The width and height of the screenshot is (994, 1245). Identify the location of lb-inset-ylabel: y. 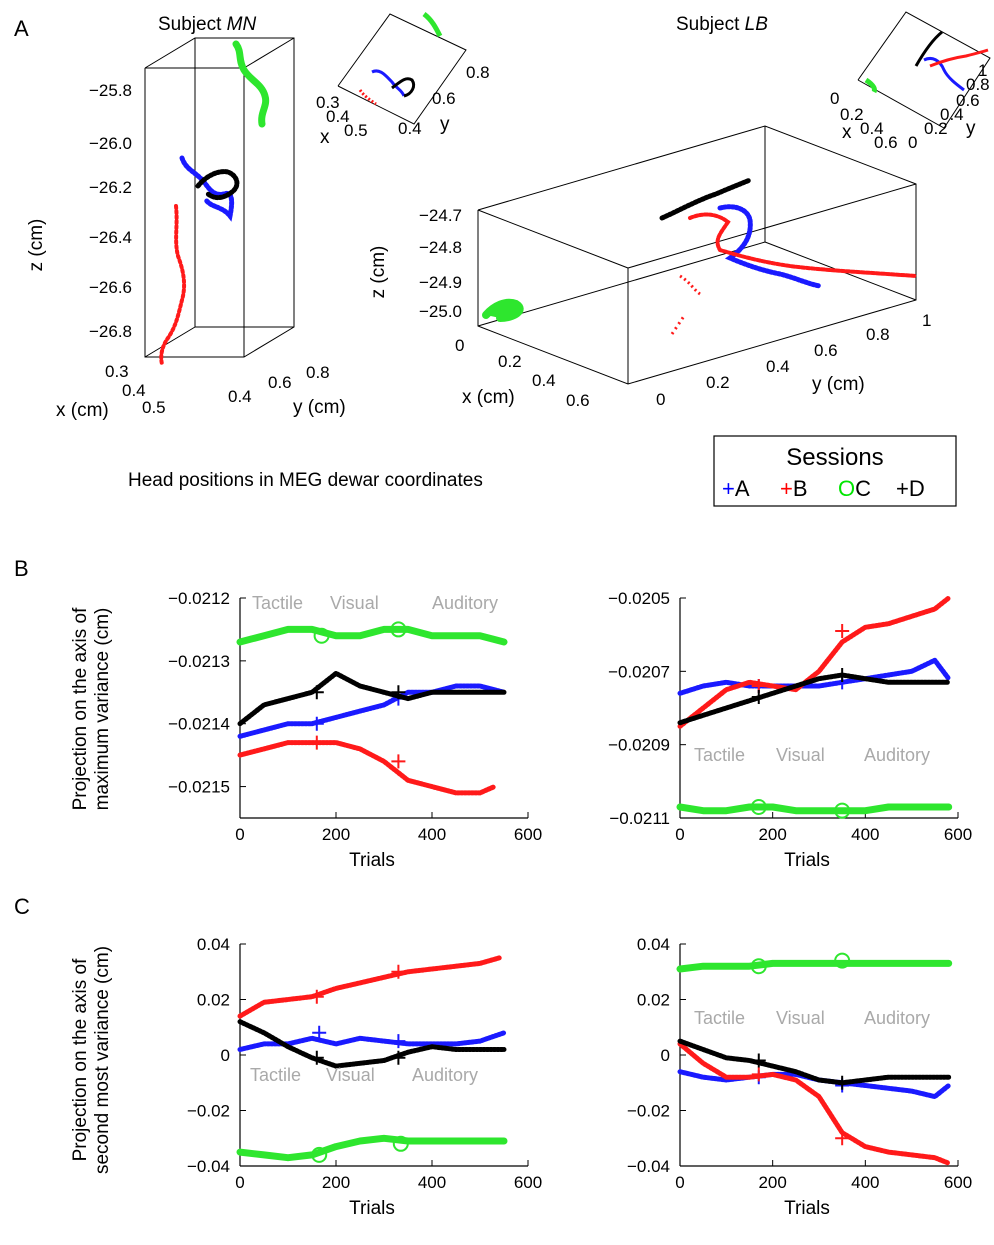
(971, 128).